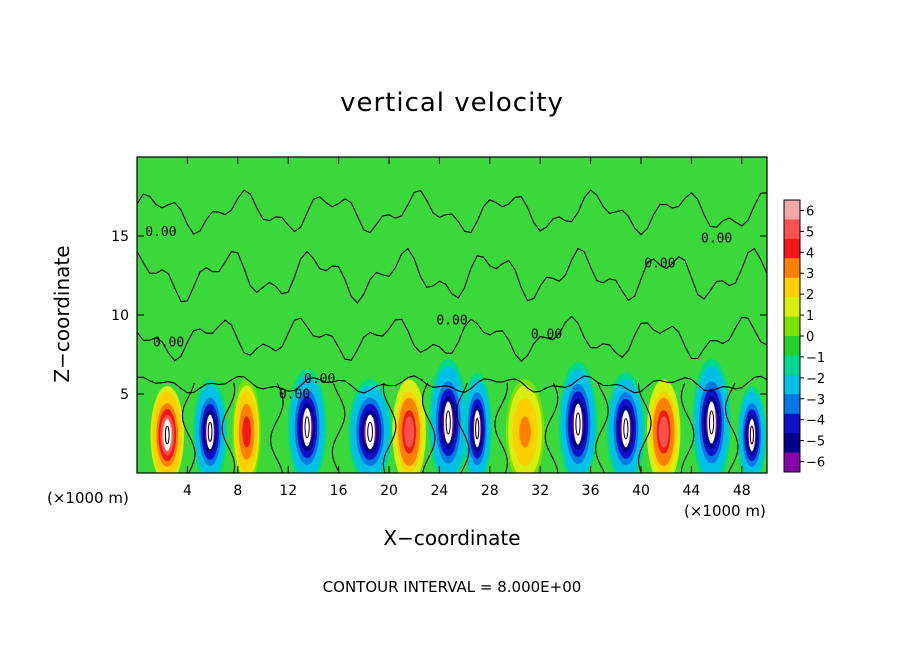 The width and height of the screenshot is (904, 654). Describe the element at coordinates (810, 211) in the screenshot. I see `colorbar-tick-label: 6` at that location.